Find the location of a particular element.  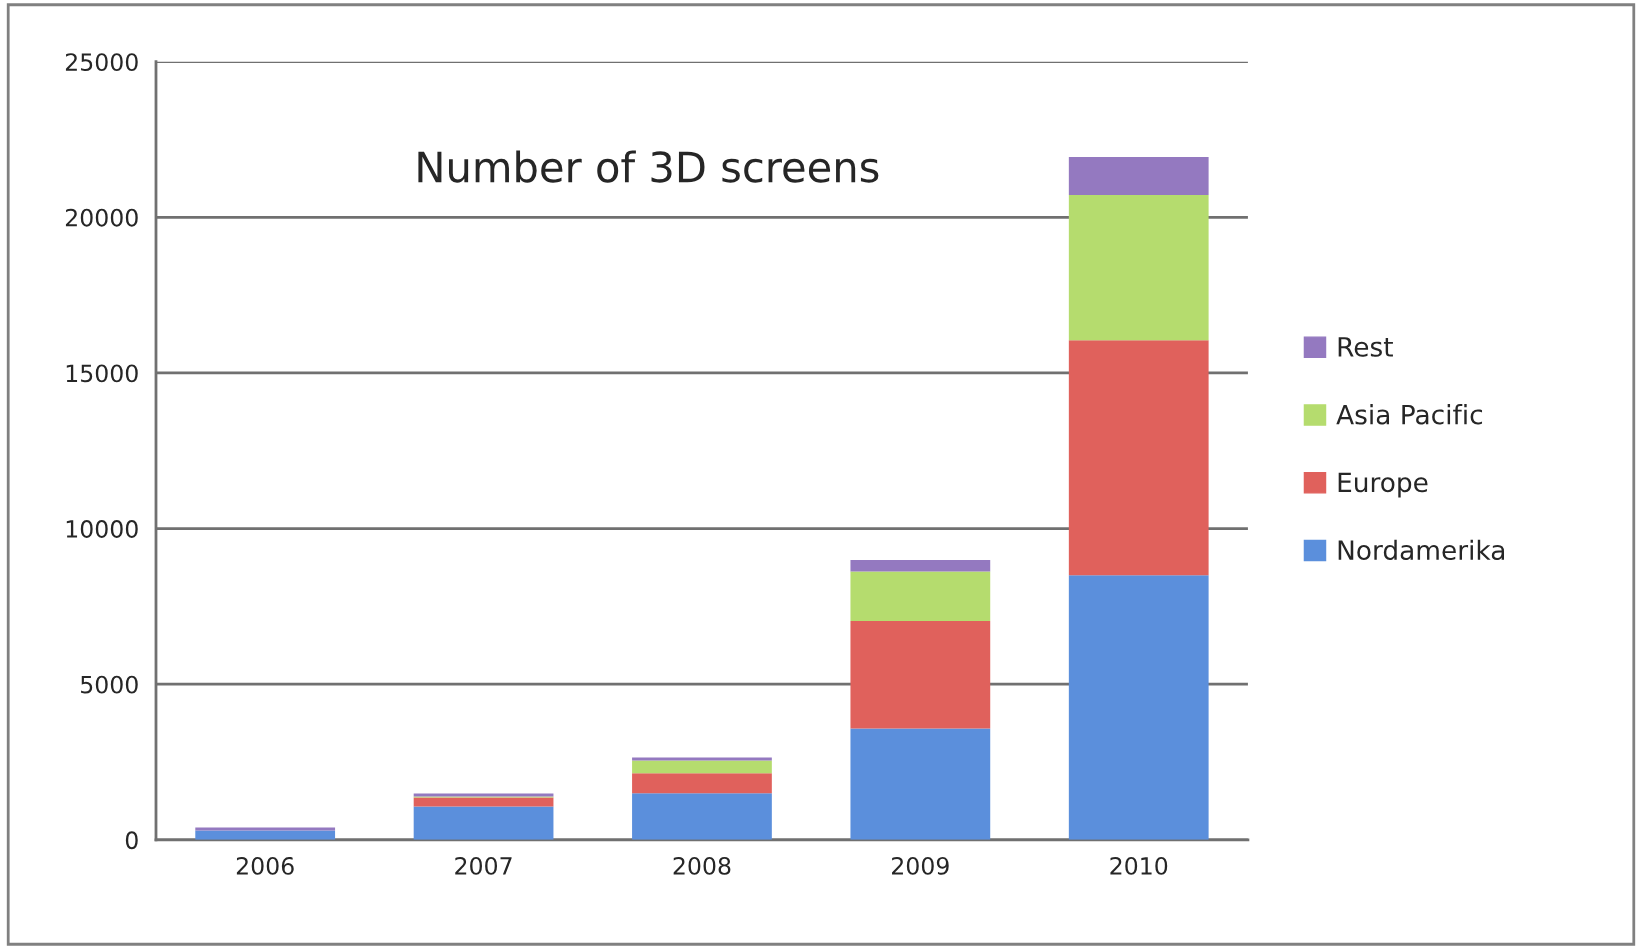

x-tick-label: 2010 is located at coordinates (1139, 865).